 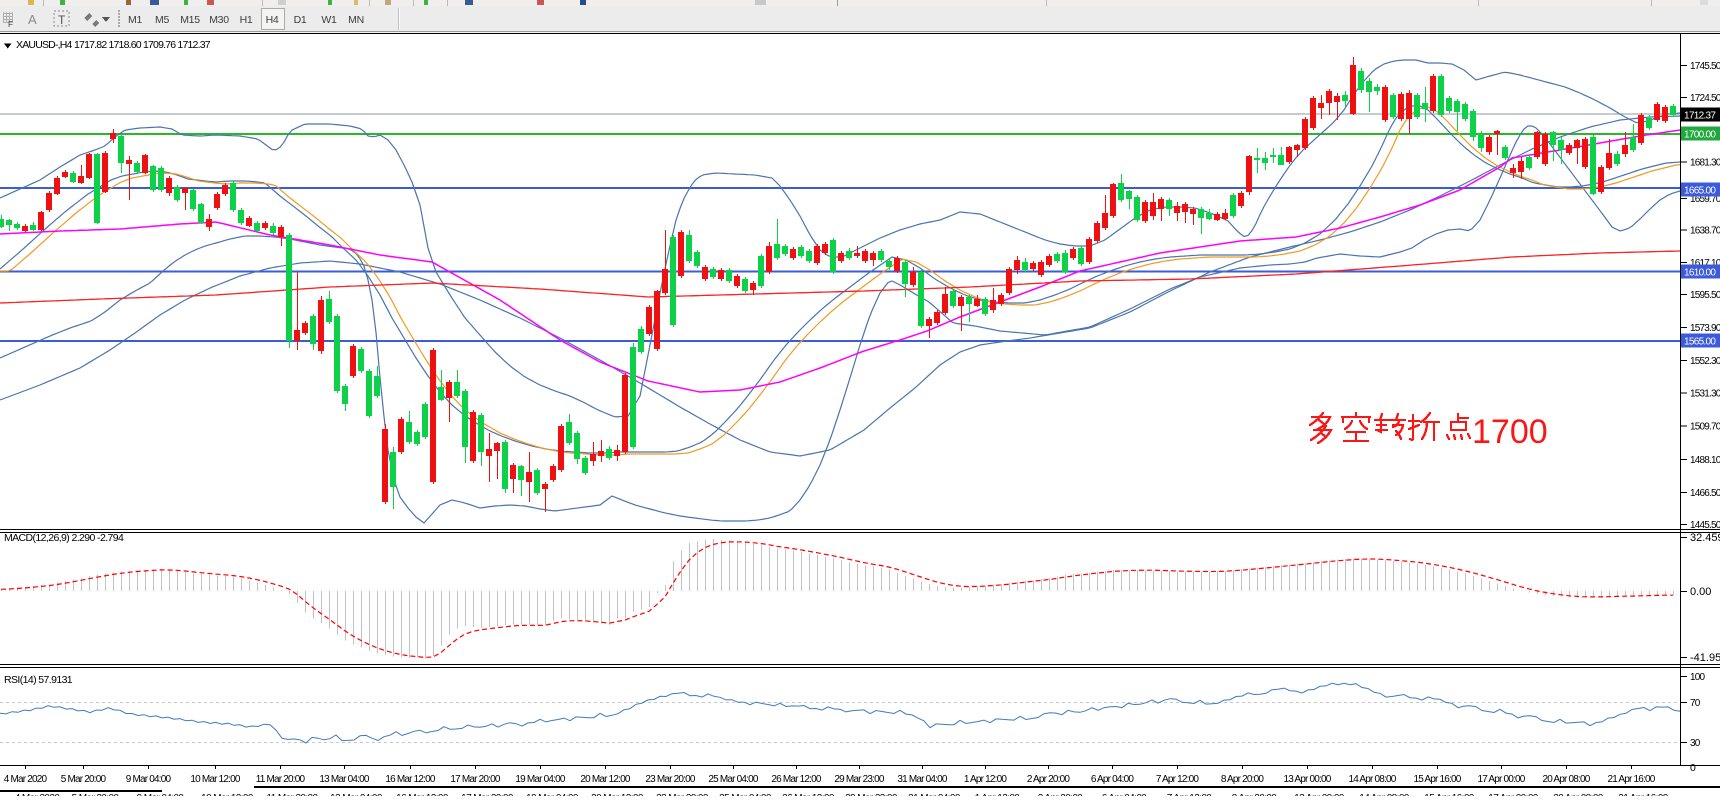 What do you see at coordinates (149, 779) in the screenshot?
I see `svg-text: 9 Mar 04:00` at bounding box center [149, 779].